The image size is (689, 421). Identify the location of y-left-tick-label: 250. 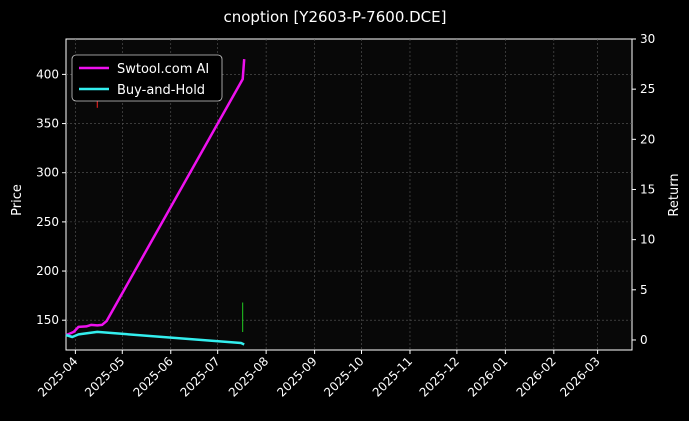
(47, 222).